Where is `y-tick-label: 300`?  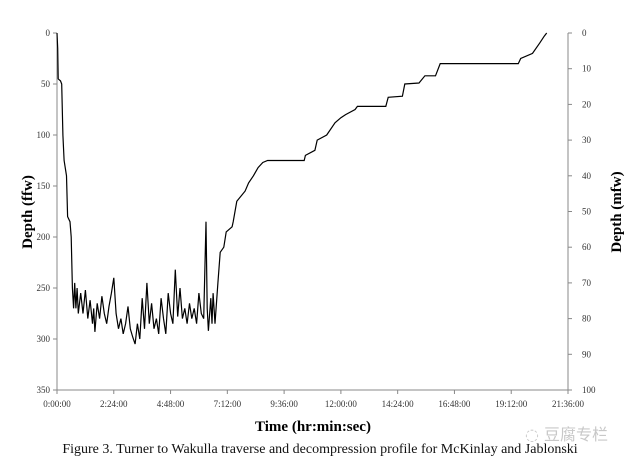 y-tick-label: 300 is located at coordinates (44, 339).